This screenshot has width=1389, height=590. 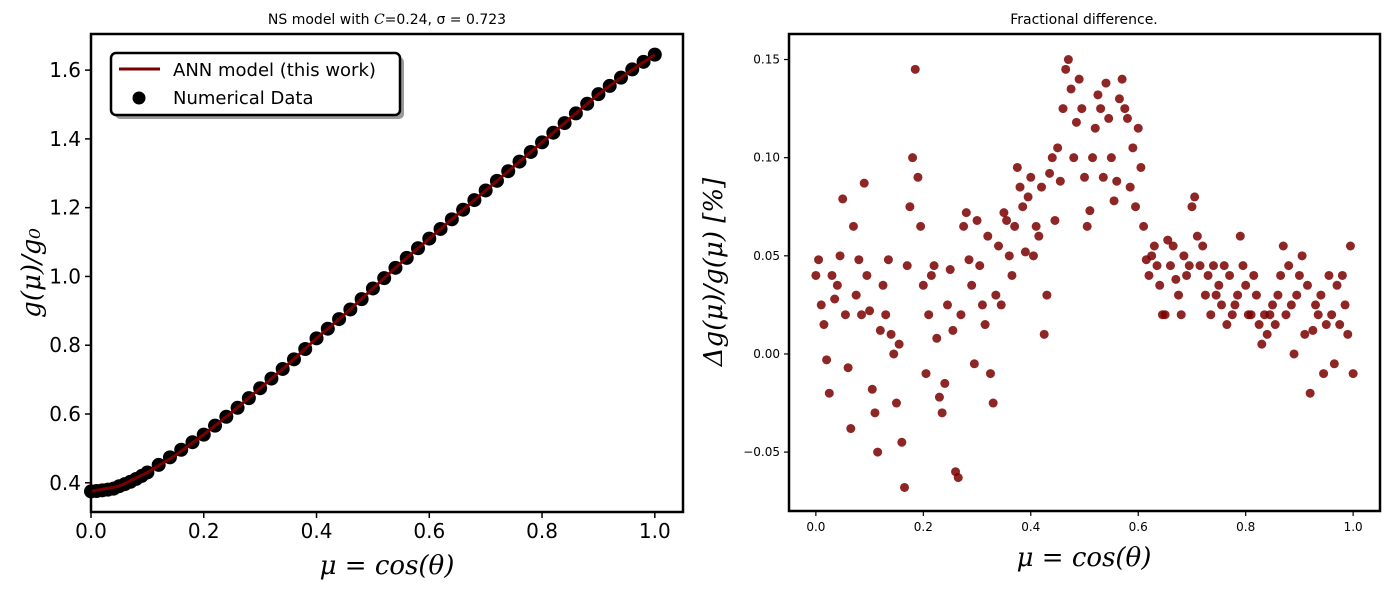 What do you see at coordinates (65, 208) in the screenshot?
I see `left-y-tick-label: 1.2` at bounding box center [65, 208].